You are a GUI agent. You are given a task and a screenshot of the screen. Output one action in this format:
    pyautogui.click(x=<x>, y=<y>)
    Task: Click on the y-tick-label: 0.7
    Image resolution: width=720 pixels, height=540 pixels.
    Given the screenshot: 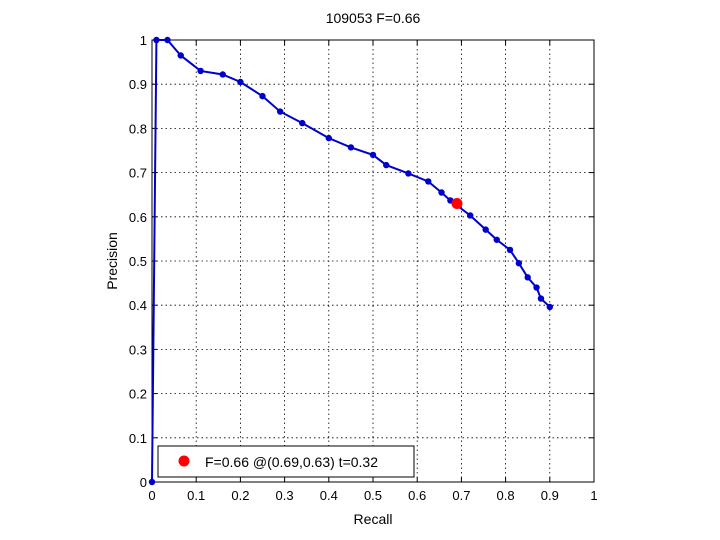 What is the action you would take?
    pyautogui.click(x=138, y=173)
    